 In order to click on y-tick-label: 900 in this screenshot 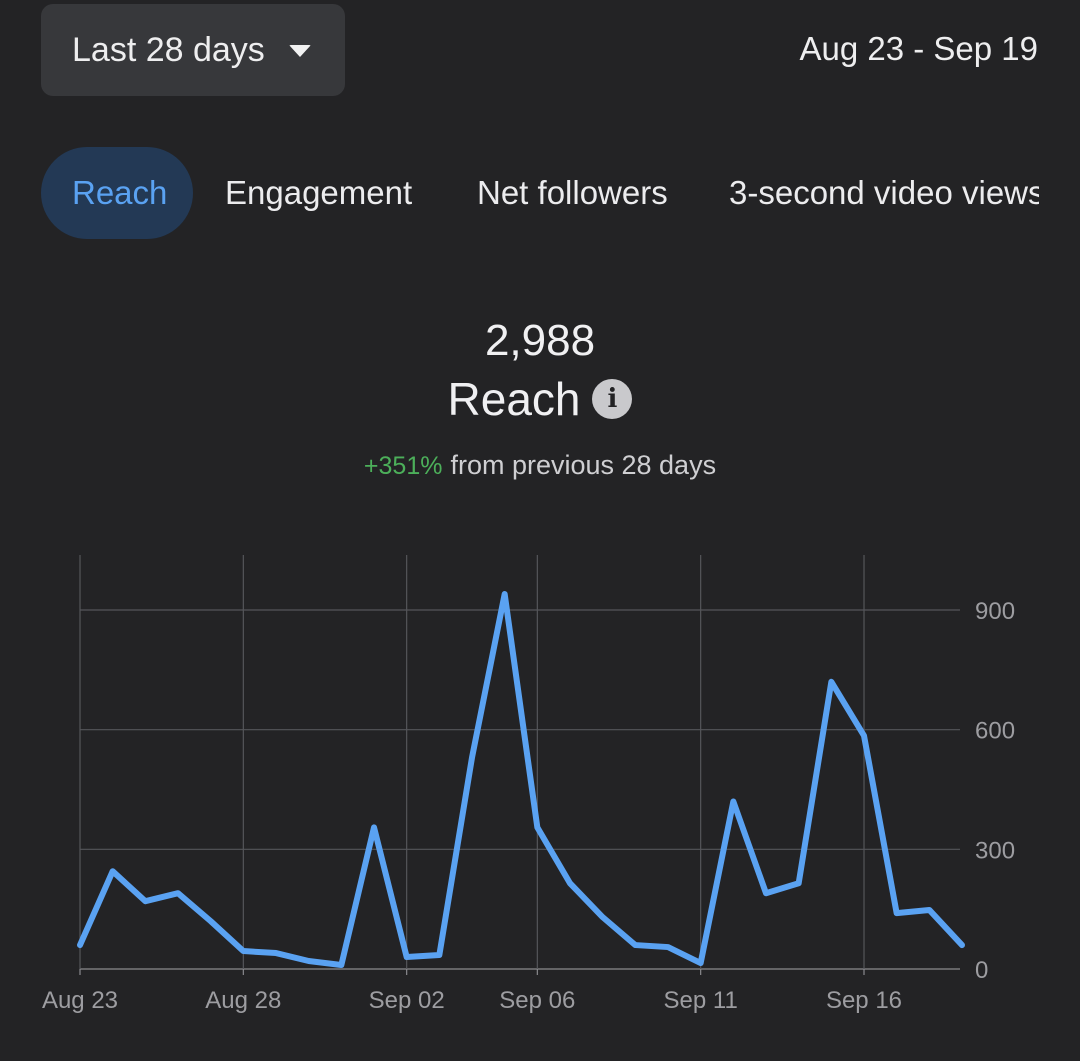, I will do `click(995, 611)`.